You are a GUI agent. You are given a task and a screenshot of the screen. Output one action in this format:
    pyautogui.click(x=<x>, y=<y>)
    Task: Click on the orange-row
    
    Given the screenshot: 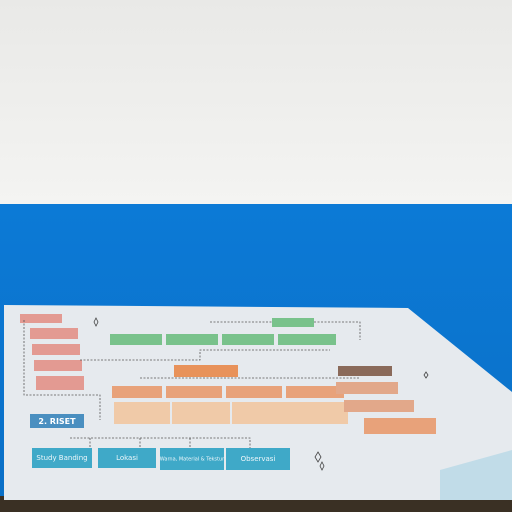 What is the action you would take?
    pyautogui.click(x=274, y=399)
    